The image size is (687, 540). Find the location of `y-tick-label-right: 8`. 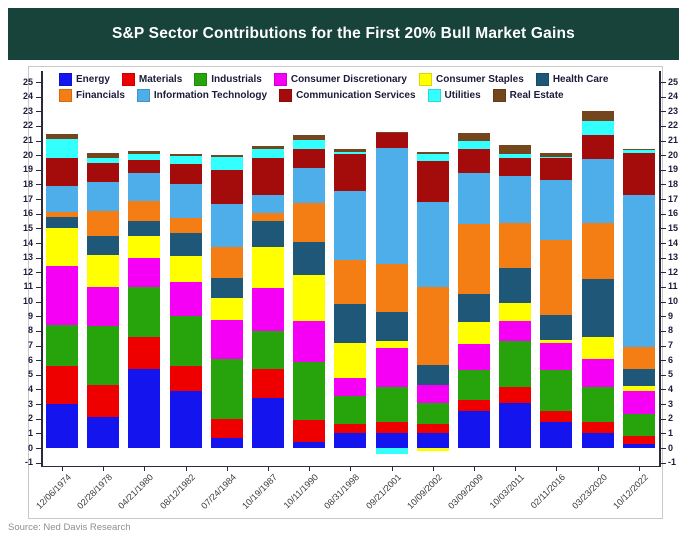

y-tick-label-right: 8 is located at coordinates (671, 330).